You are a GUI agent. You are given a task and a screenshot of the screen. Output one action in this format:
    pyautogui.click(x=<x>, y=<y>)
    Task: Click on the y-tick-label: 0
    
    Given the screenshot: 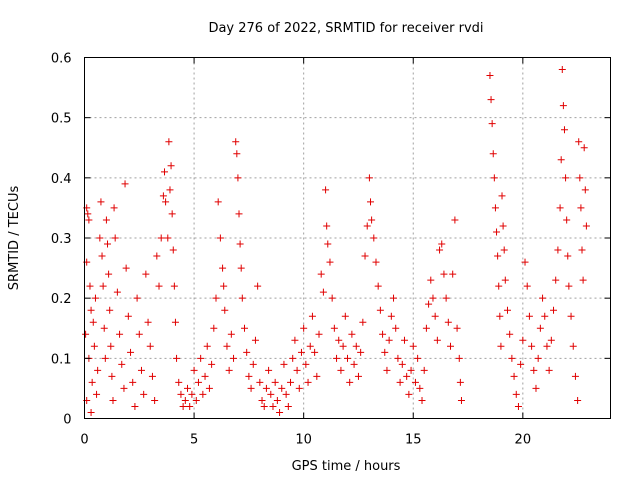 What is the action you would take?
    pyautogui.click(x=67, y=420)
    